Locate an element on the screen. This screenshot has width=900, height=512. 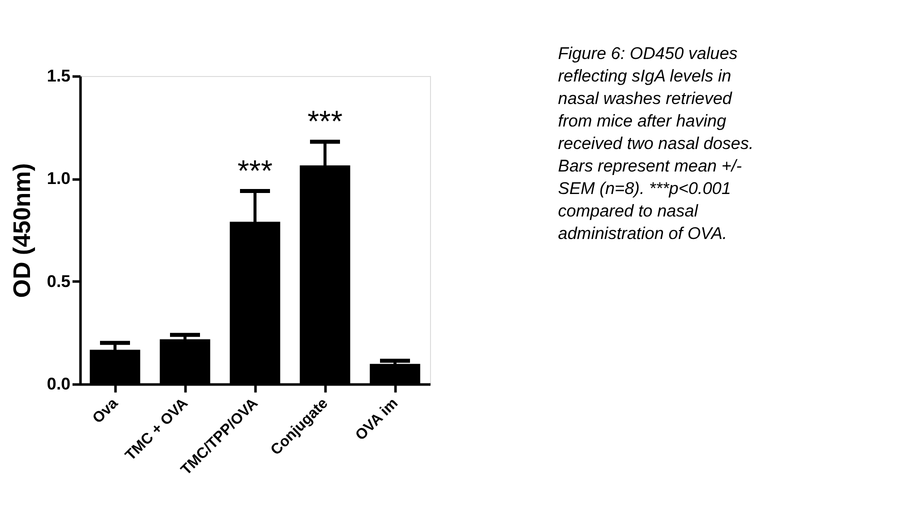
x-tick-label: Ova is located at coordinates (105, 410).